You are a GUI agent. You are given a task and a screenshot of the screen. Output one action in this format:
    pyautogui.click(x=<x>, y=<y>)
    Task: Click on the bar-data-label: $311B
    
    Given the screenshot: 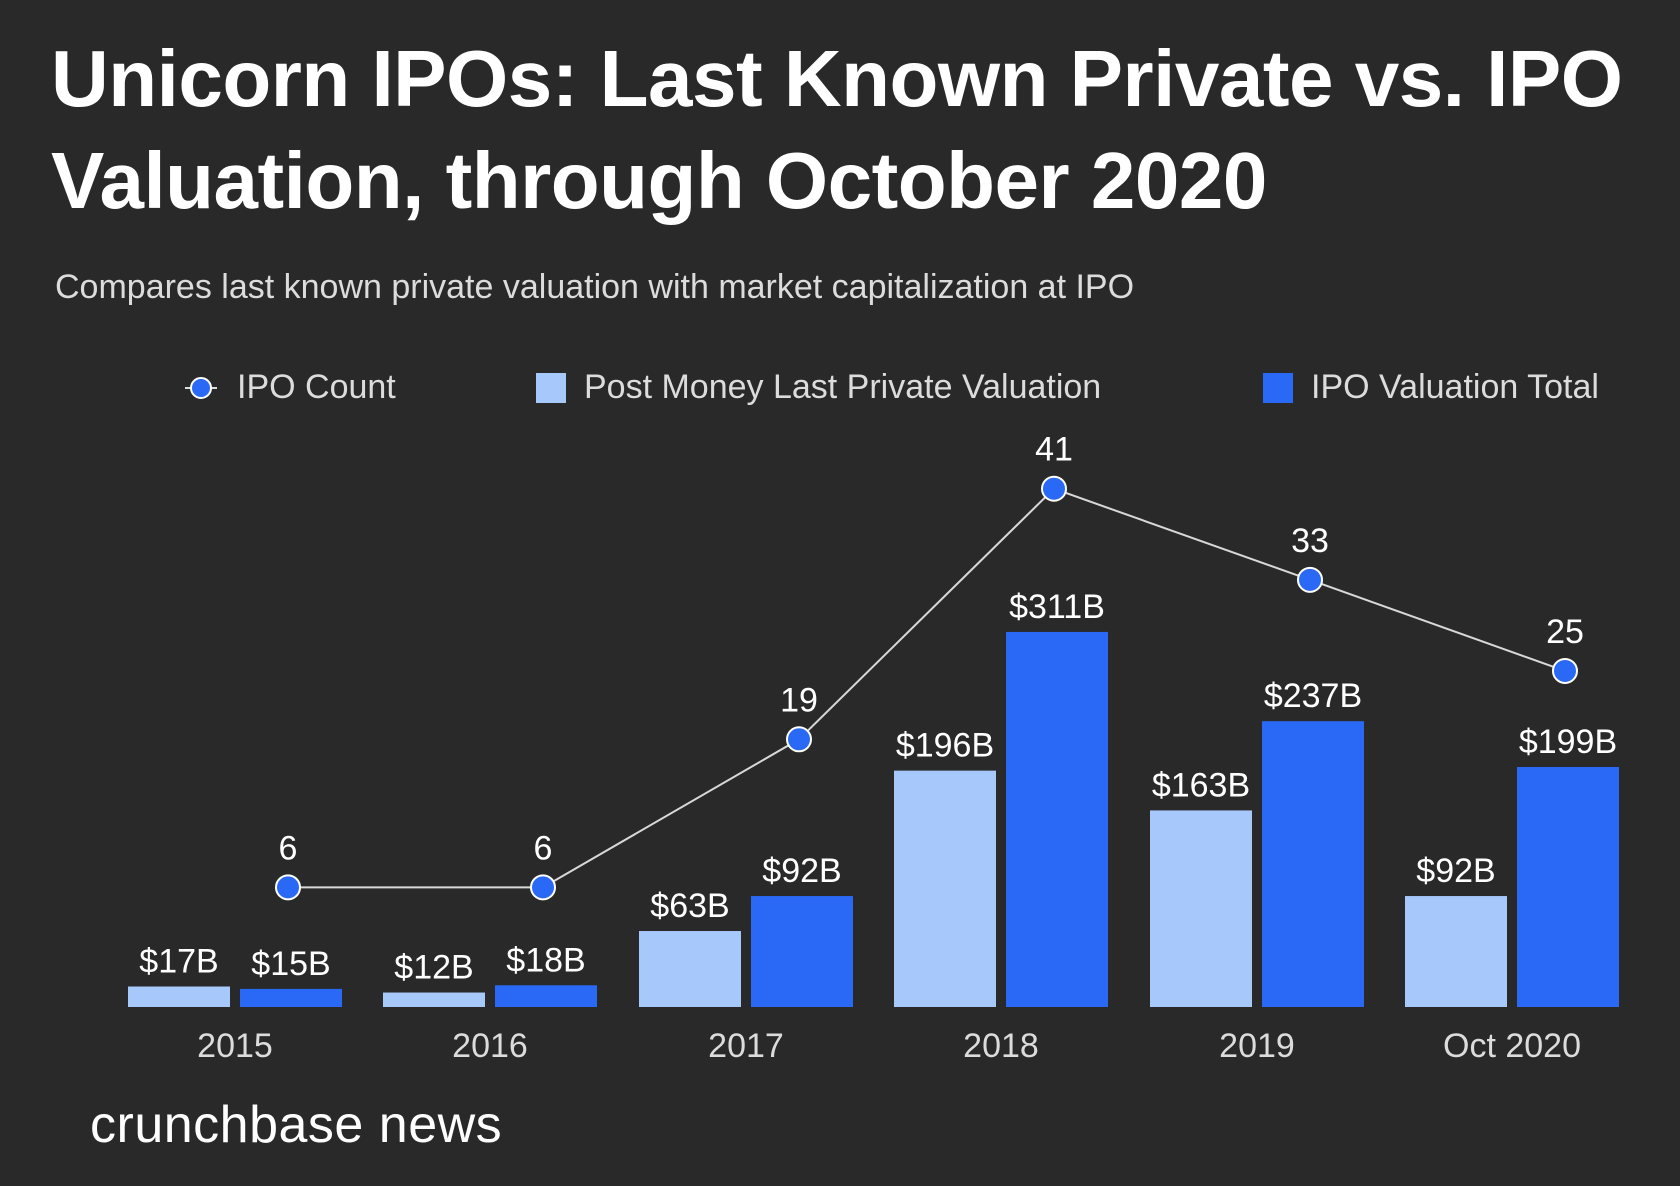 What is the action you would take?
    pyautogui.click(x=1057, y=607)
    